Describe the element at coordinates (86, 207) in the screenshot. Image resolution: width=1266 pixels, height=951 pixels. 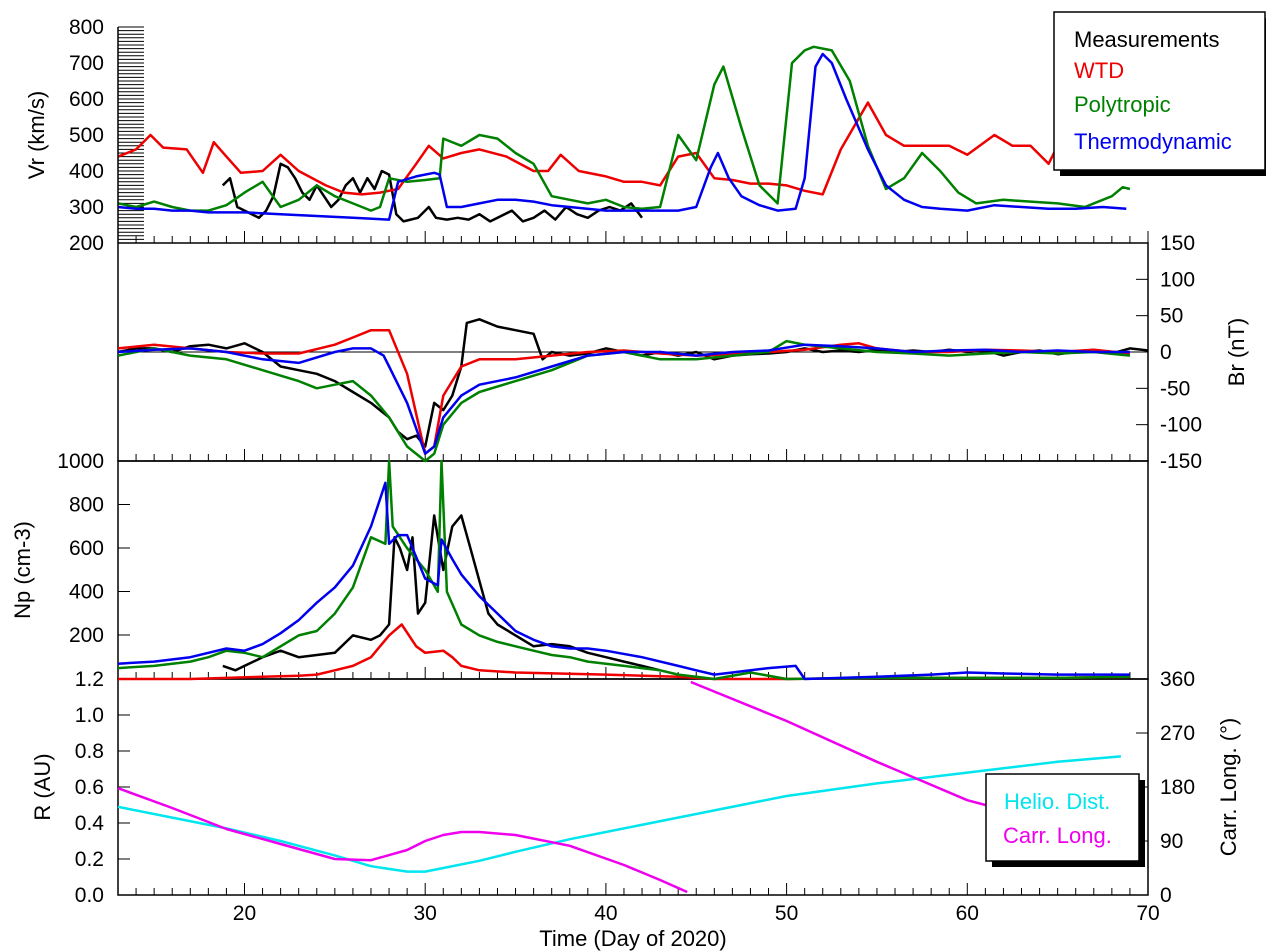
I see `speed-y-tick-label: 300` at that location.